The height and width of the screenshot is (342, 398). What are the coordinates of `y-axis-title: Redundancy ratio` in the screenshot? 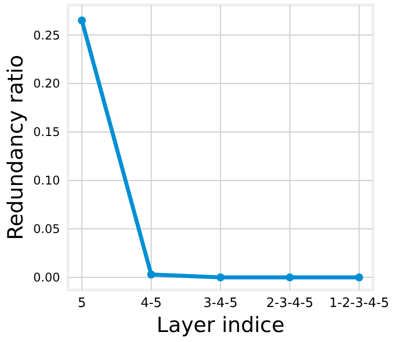 It's located at (15, 147).